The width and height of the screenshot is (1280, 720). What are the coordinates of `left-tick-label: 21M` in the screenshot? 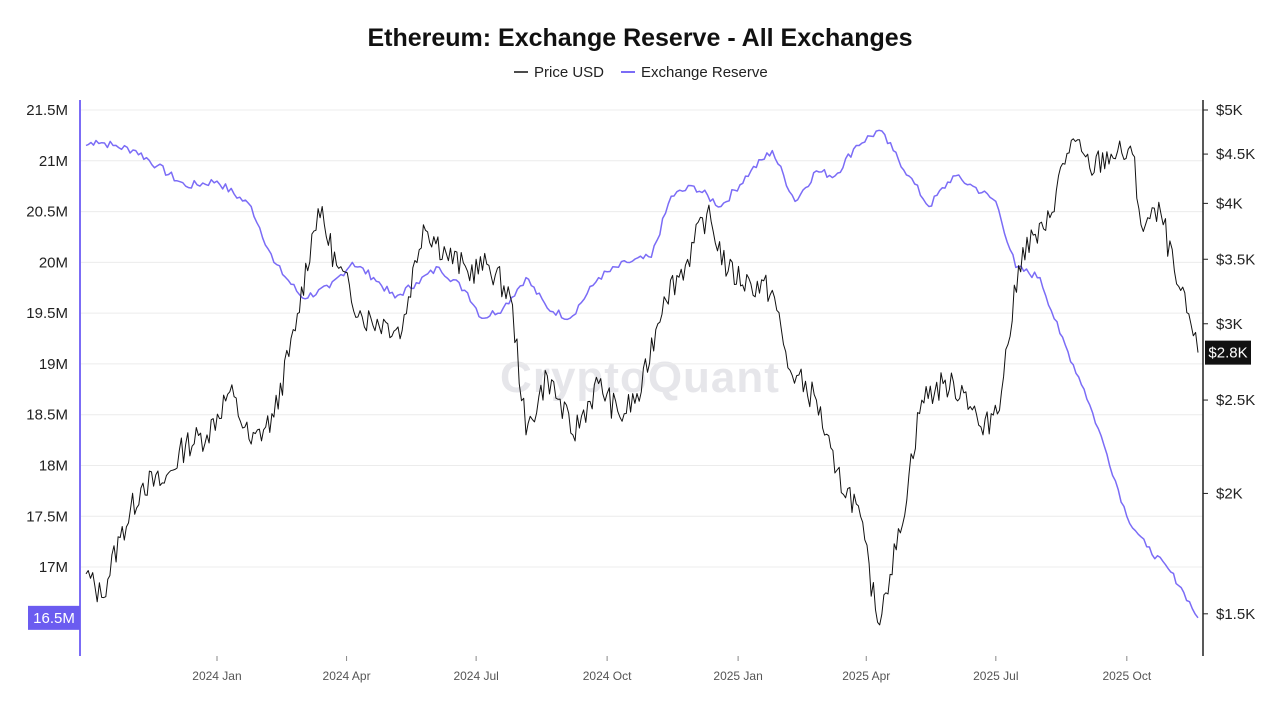 It's located at (53, 161).